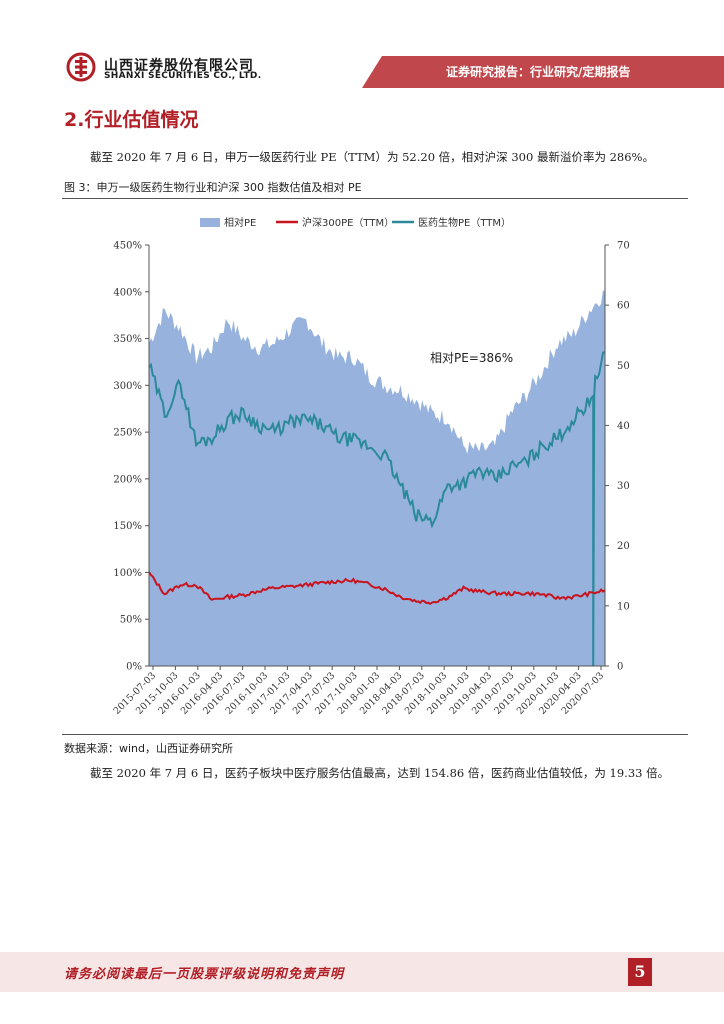 This screenshot has width=724, height=1024. I want to click on chart-annotation: 相对PE=386%, so click(471, 358).